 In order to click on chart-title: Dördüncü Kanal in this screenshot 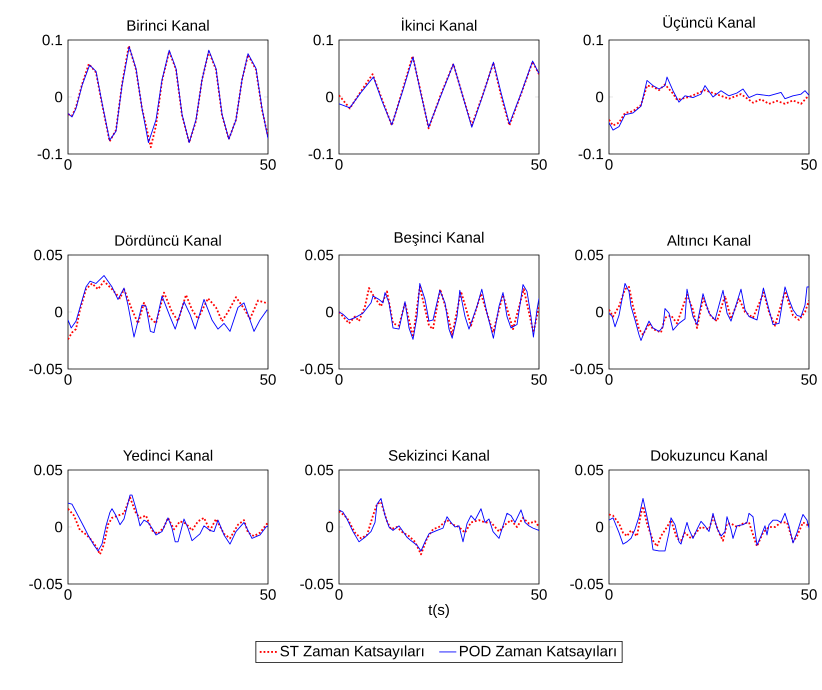, I will do `click(168, 240)`.